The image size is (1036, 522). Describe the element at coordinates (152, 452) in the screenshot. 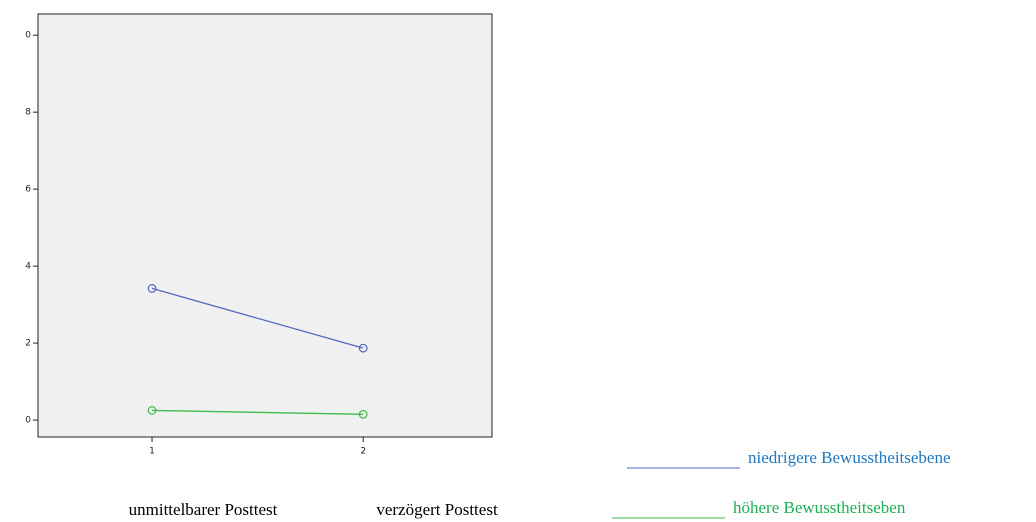

I see `x-tick-label: 1` at that location.